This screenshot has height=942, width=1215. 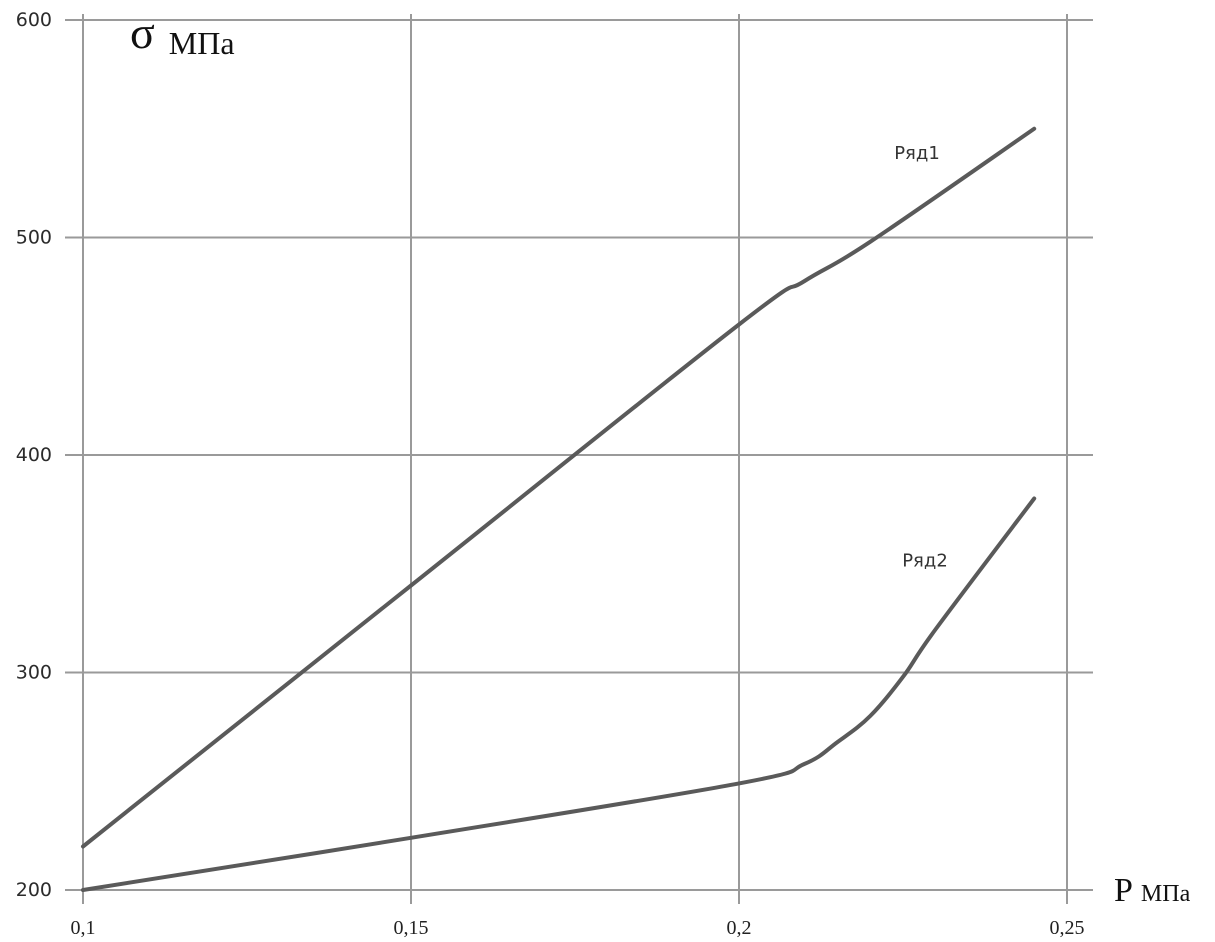 What do you see at coordinates (1067, 928) in the screenshot?
I see `x-tick-label: 0,25` at bounding box center [1067, 928].